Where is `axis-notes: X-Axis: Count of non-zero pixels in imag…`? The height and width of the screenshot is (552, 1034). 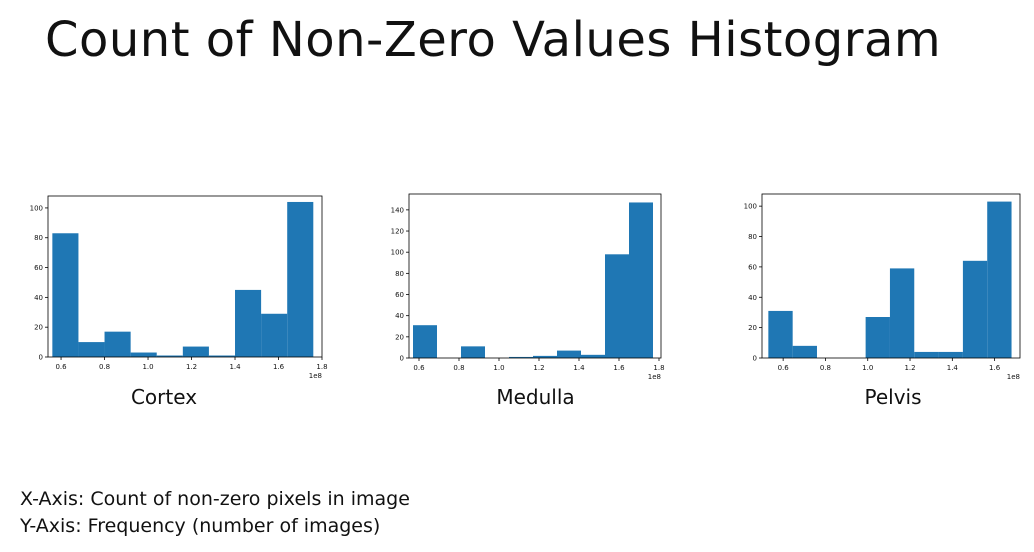 axis-notes: X-Axis: Count of non-zero pixels in imag… is located at coordinates (215, 513).